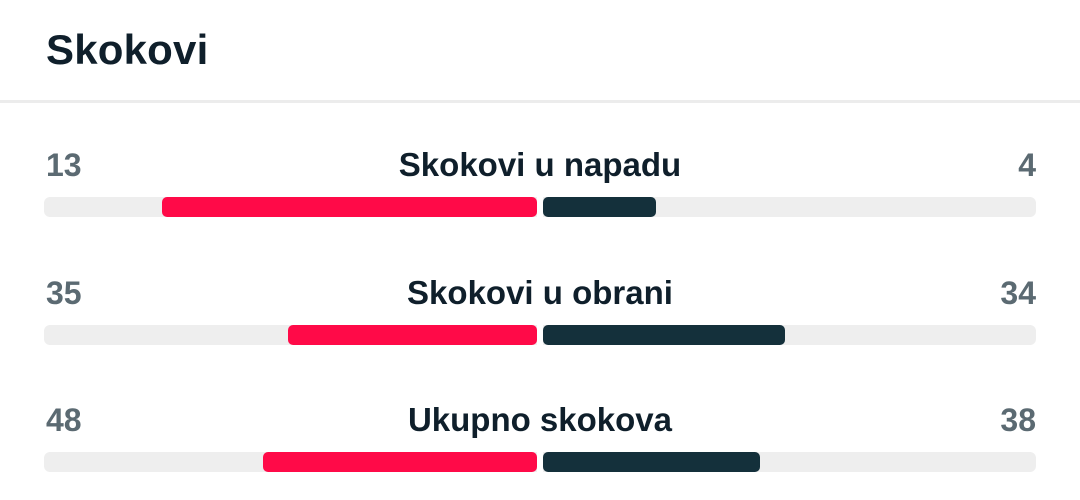 Image resolution: width=1080 pixels, height=500 pixels. I want to click on home-value: 35, so click(64, 293).